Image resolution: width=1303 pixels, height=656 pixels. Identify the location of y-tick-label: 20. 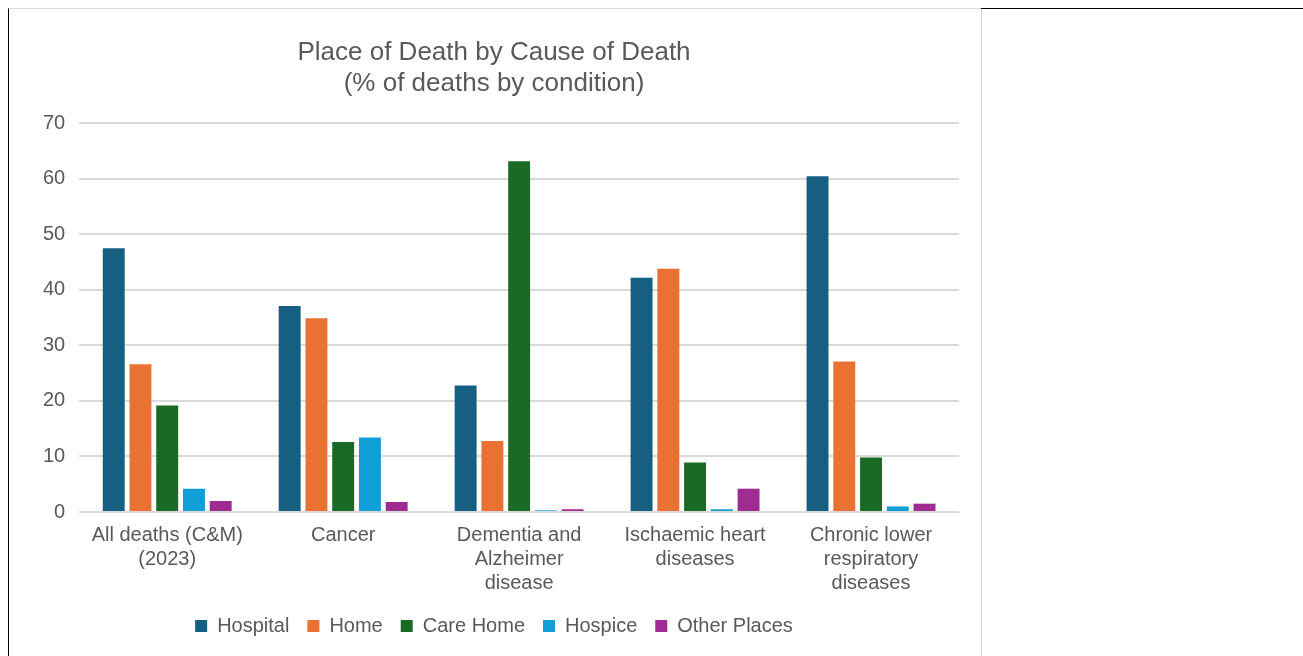
(54, 399).